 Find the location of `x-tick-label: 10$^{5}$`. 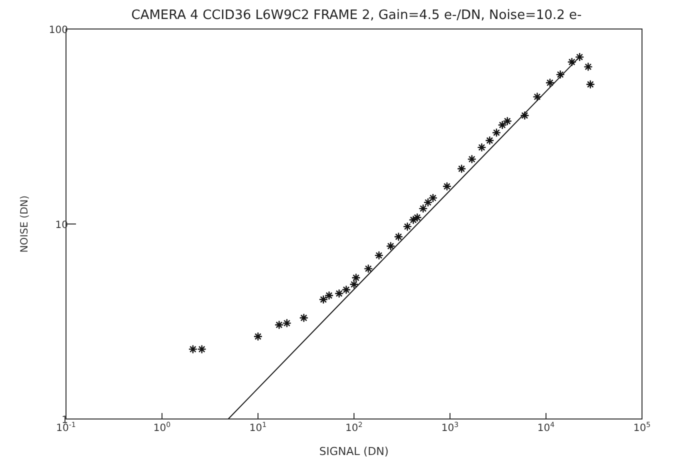

x-tick-label: 10$^{5}$ is located at coordinates (642, 427).